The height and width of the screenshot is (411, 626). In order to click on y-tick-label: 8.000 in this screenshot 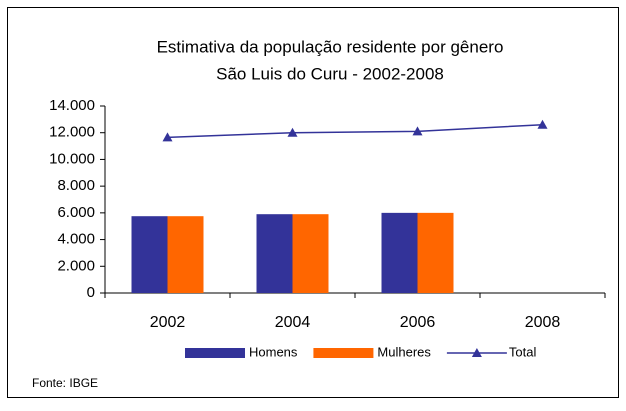, I will do `click(76, 185)`.